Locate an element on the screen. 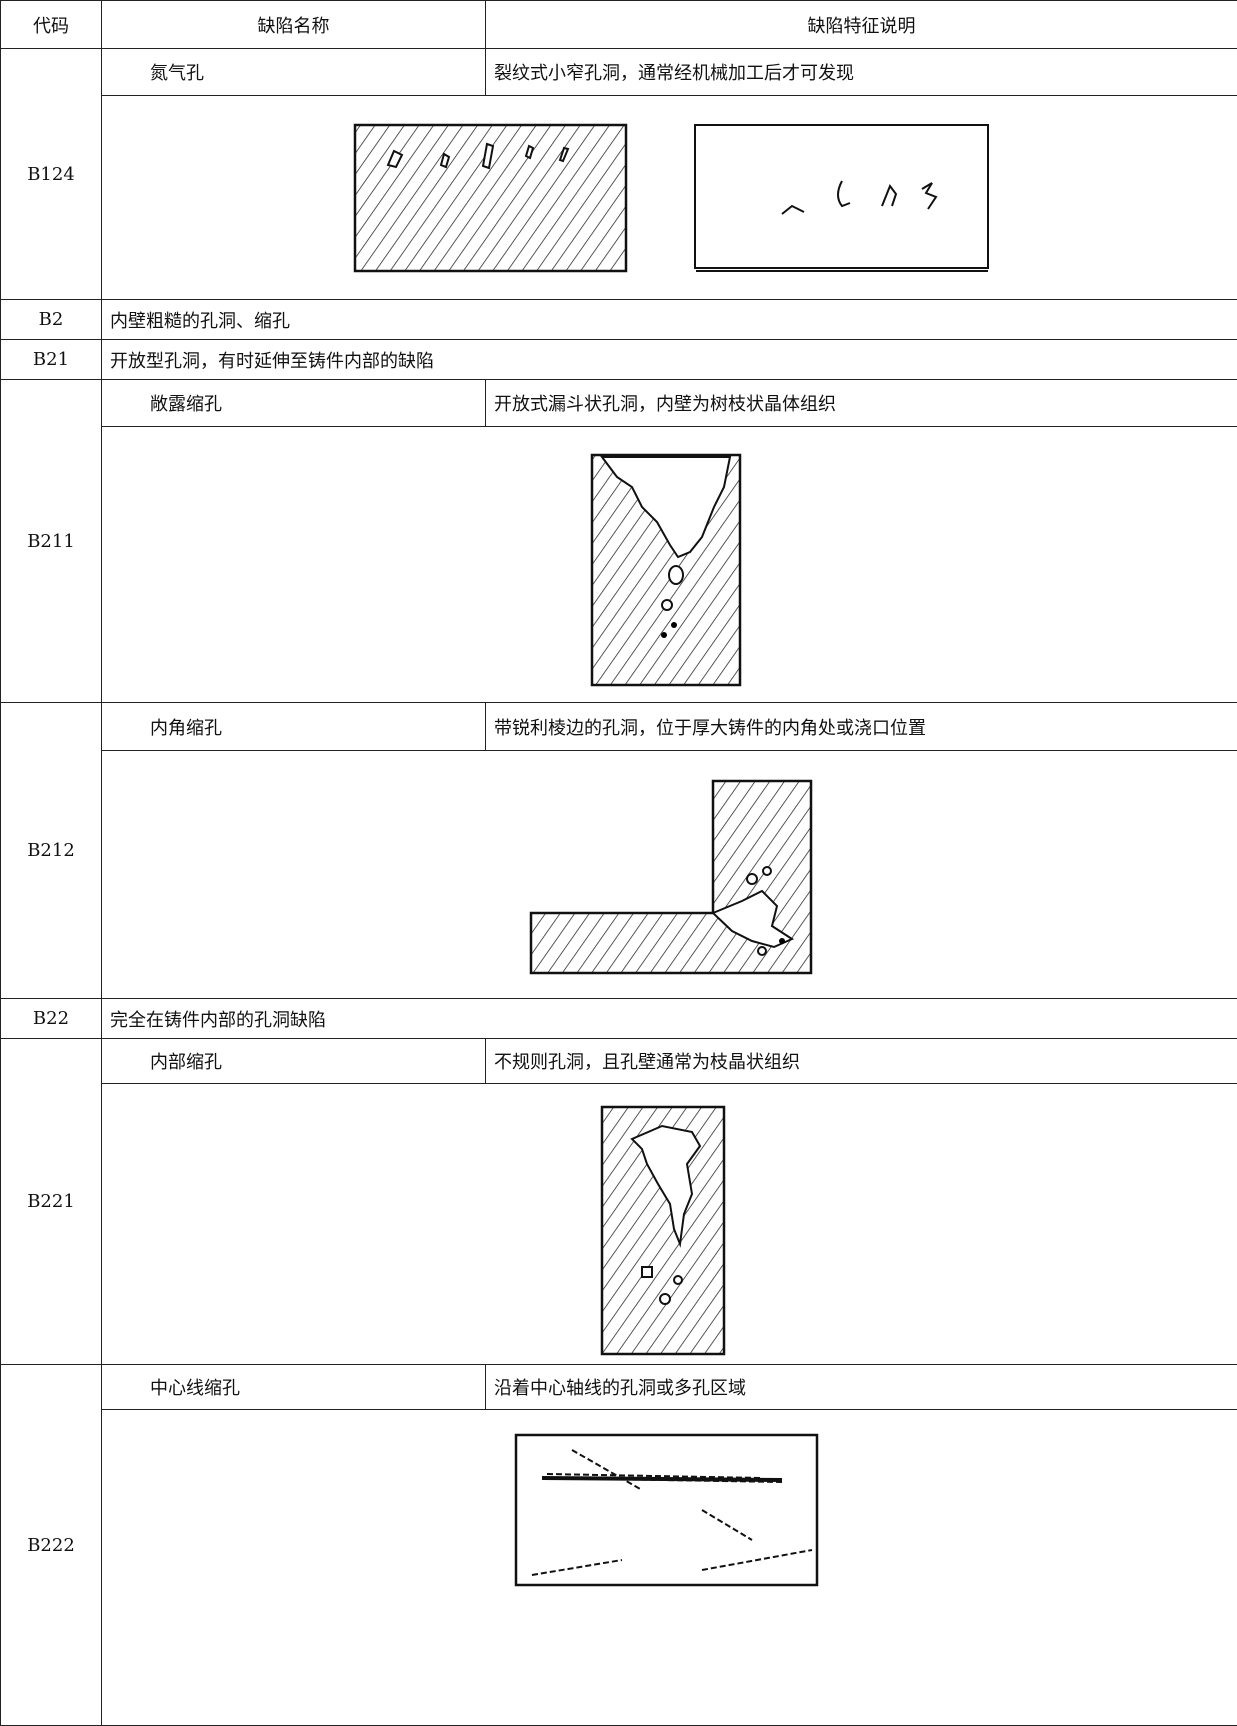 This screenshot has width=1237, height=1726. code: B21 is located at coordinates (51, 360).